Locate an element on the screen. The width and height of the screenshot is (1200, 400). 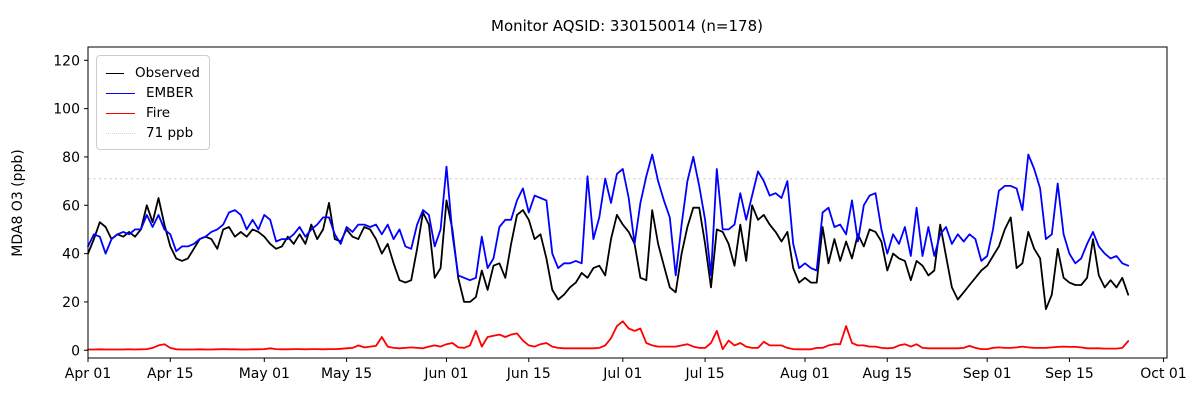
legend-label-fire: Fire is located at coordinates (158, 113).